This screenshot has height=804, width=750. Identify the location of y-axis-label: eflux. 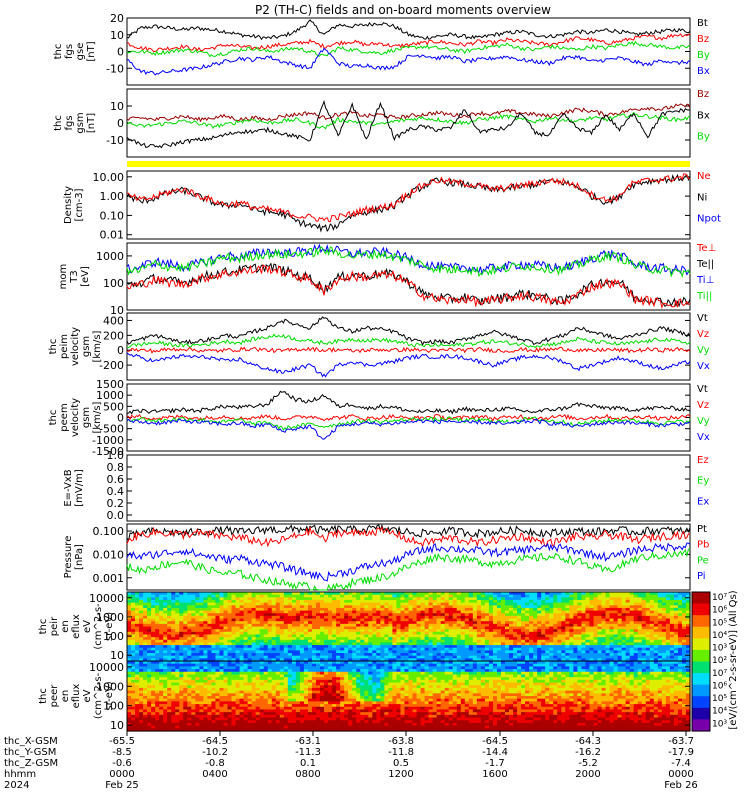
(76, 626).